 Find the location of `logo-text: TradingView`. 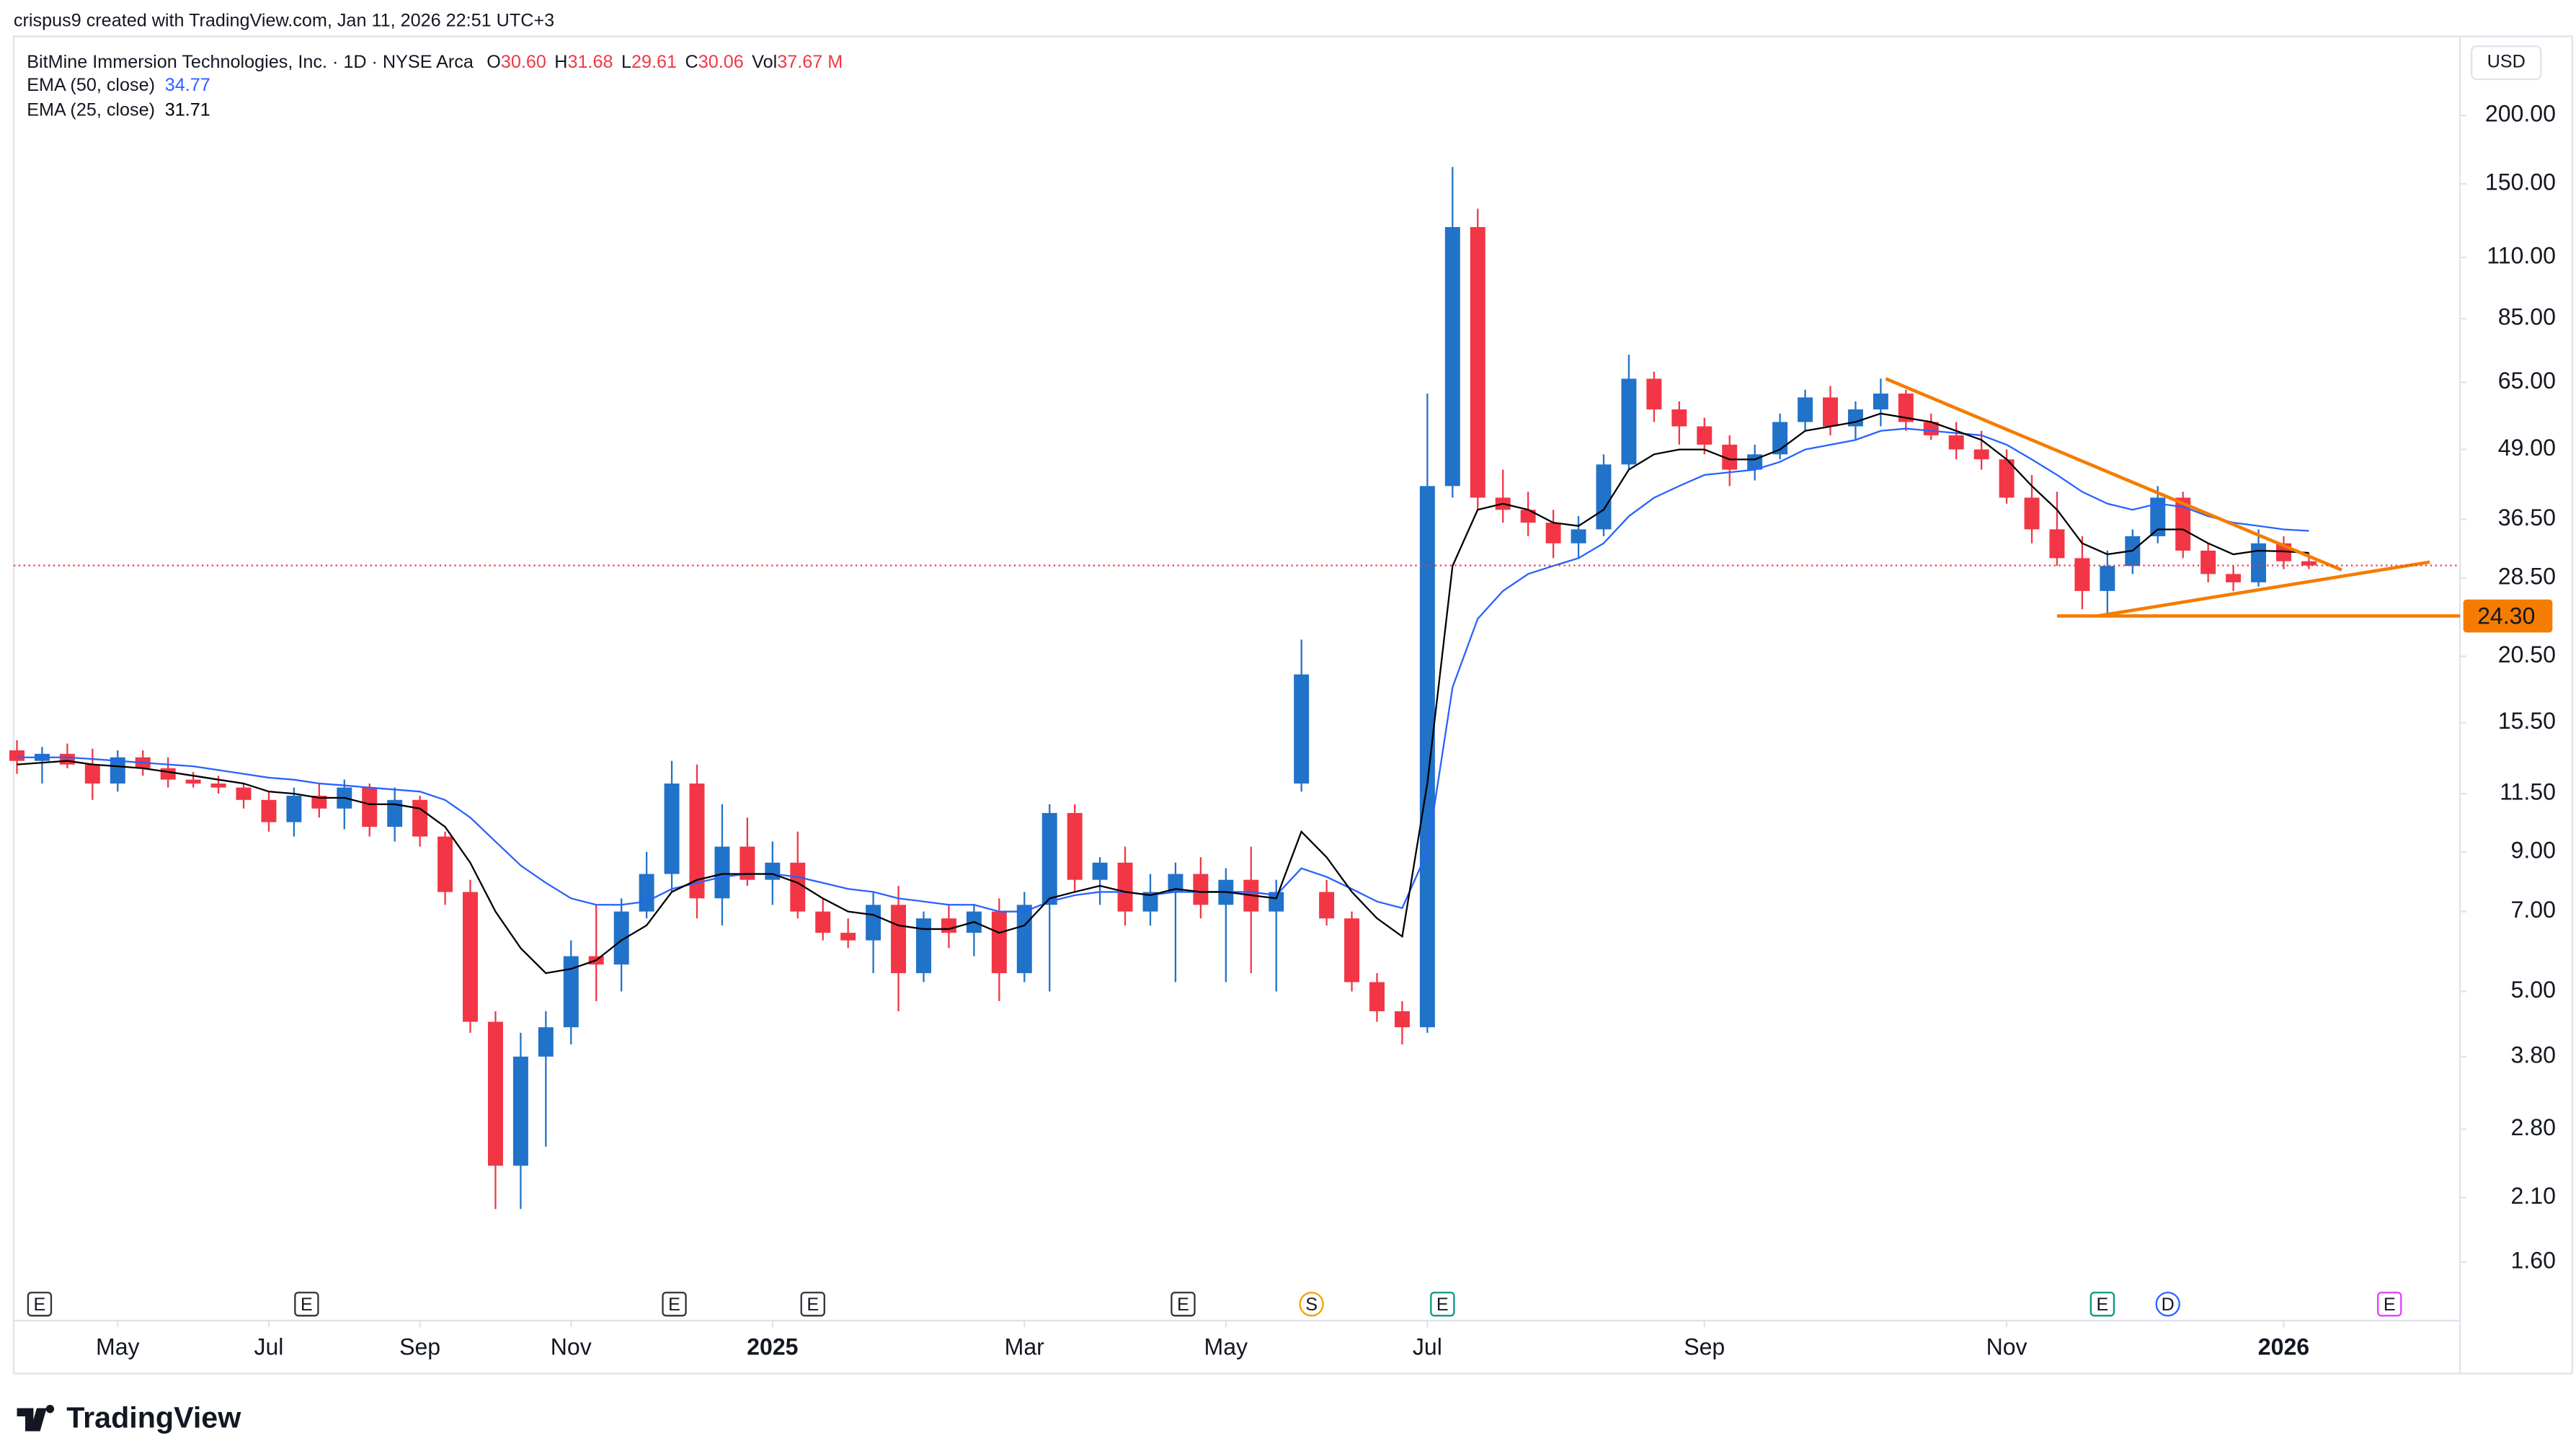

logo-text: TradingView is located at coordinates (153, 1417).